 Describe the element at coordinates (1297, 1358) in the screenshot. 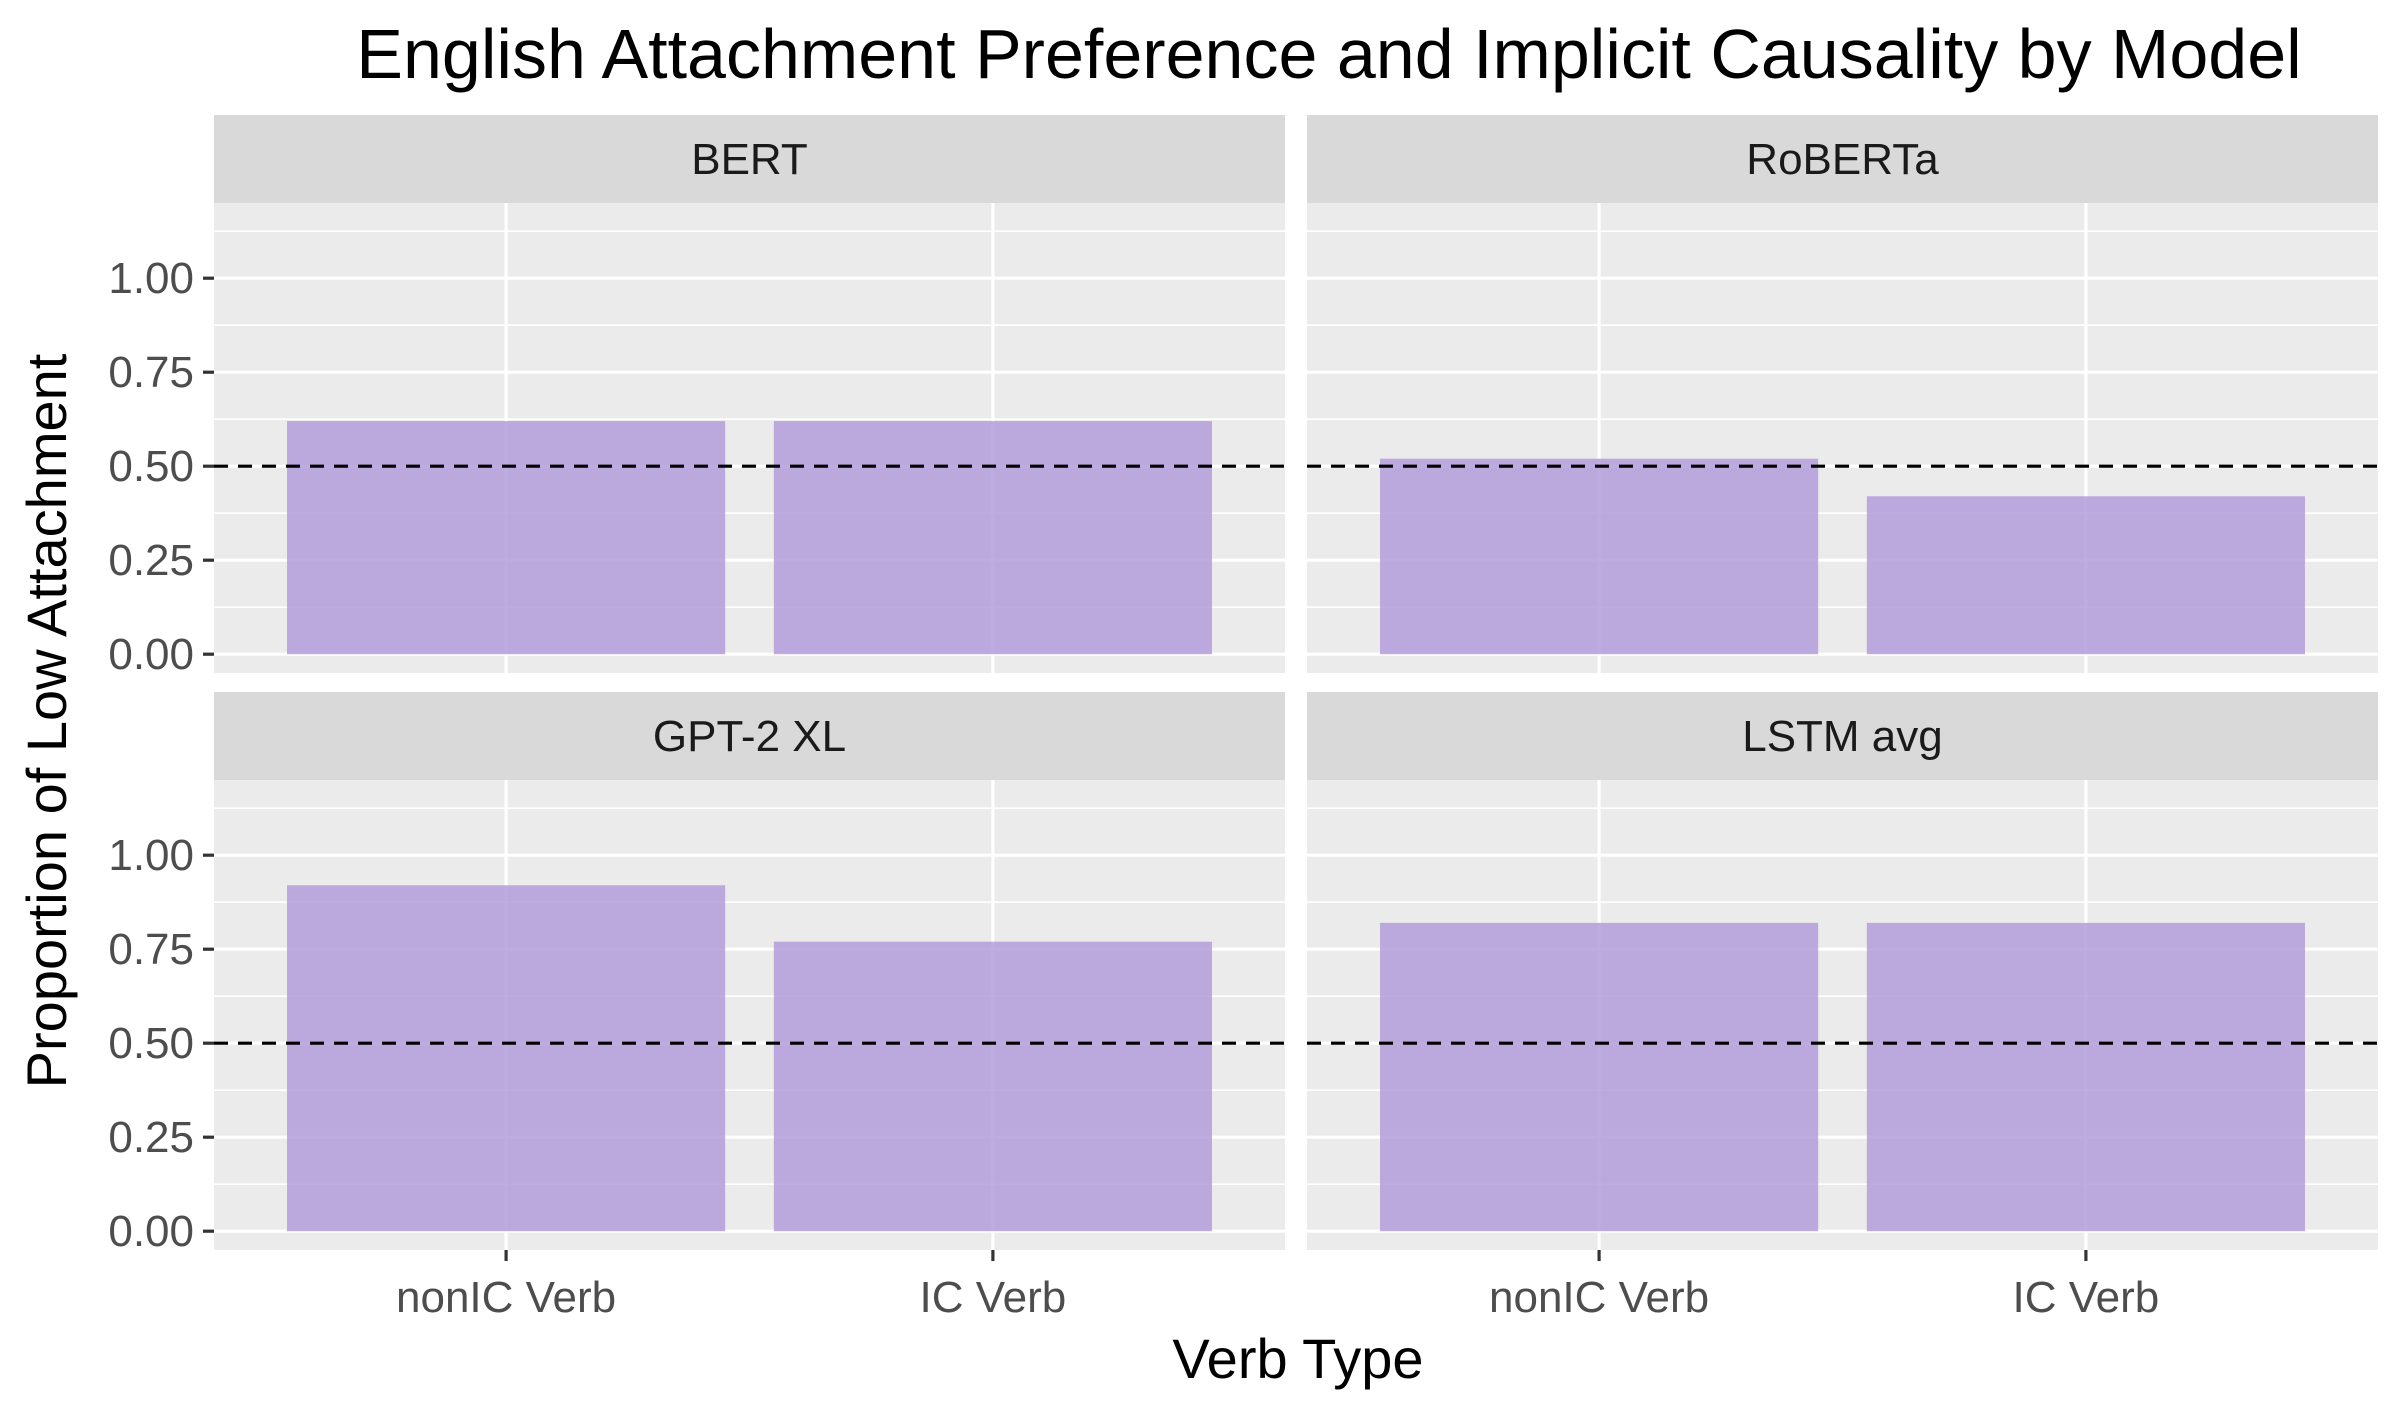

I see `x-axis-title: Verb Type` at that location.